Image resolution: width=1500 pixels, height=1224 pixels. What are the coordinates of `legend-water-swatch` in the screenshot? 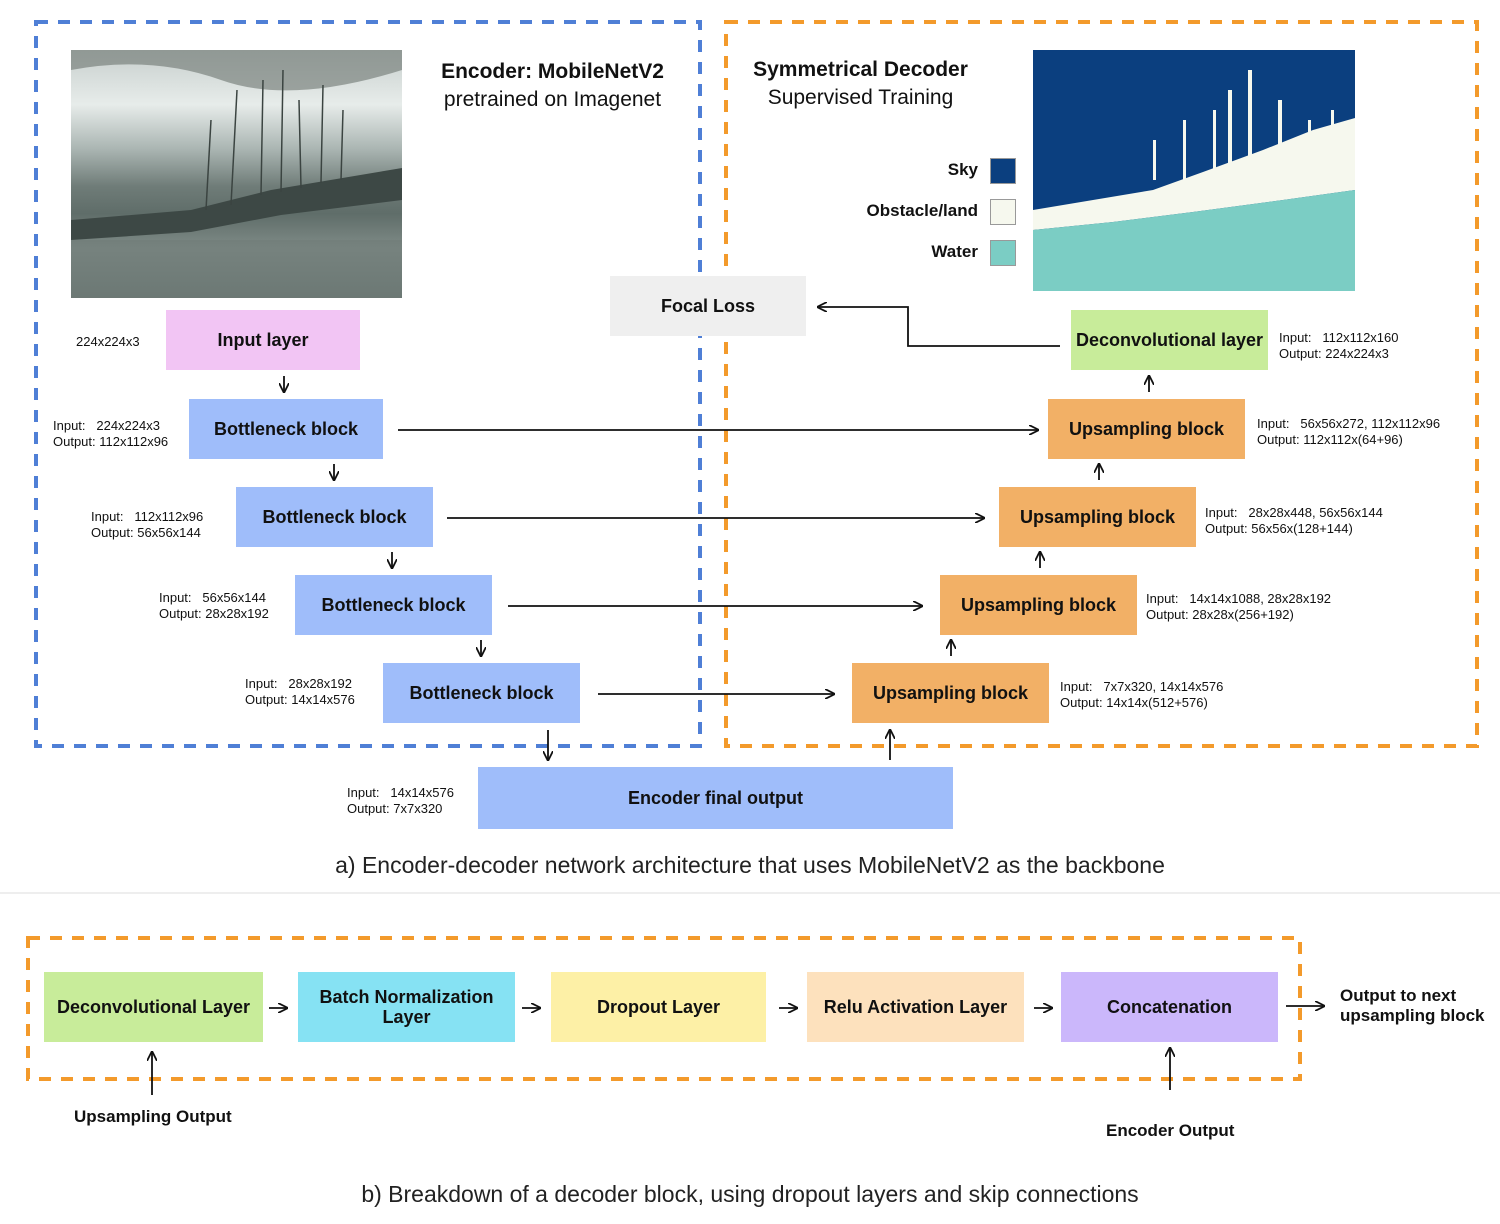 It's located at (1003, 253).